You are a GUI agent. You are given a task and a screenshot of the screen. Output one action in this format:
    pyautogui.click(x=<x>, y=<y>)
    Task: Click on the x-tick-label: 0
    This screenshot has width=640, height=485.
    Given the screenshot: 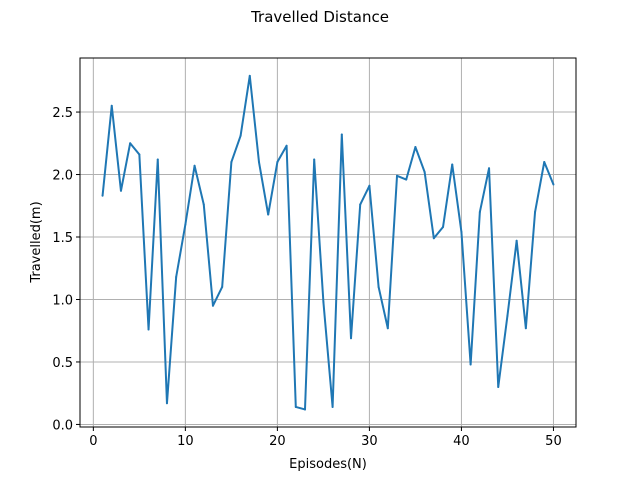 What is the action you would take?
    pyautogui.click(x=93, y=441)
    